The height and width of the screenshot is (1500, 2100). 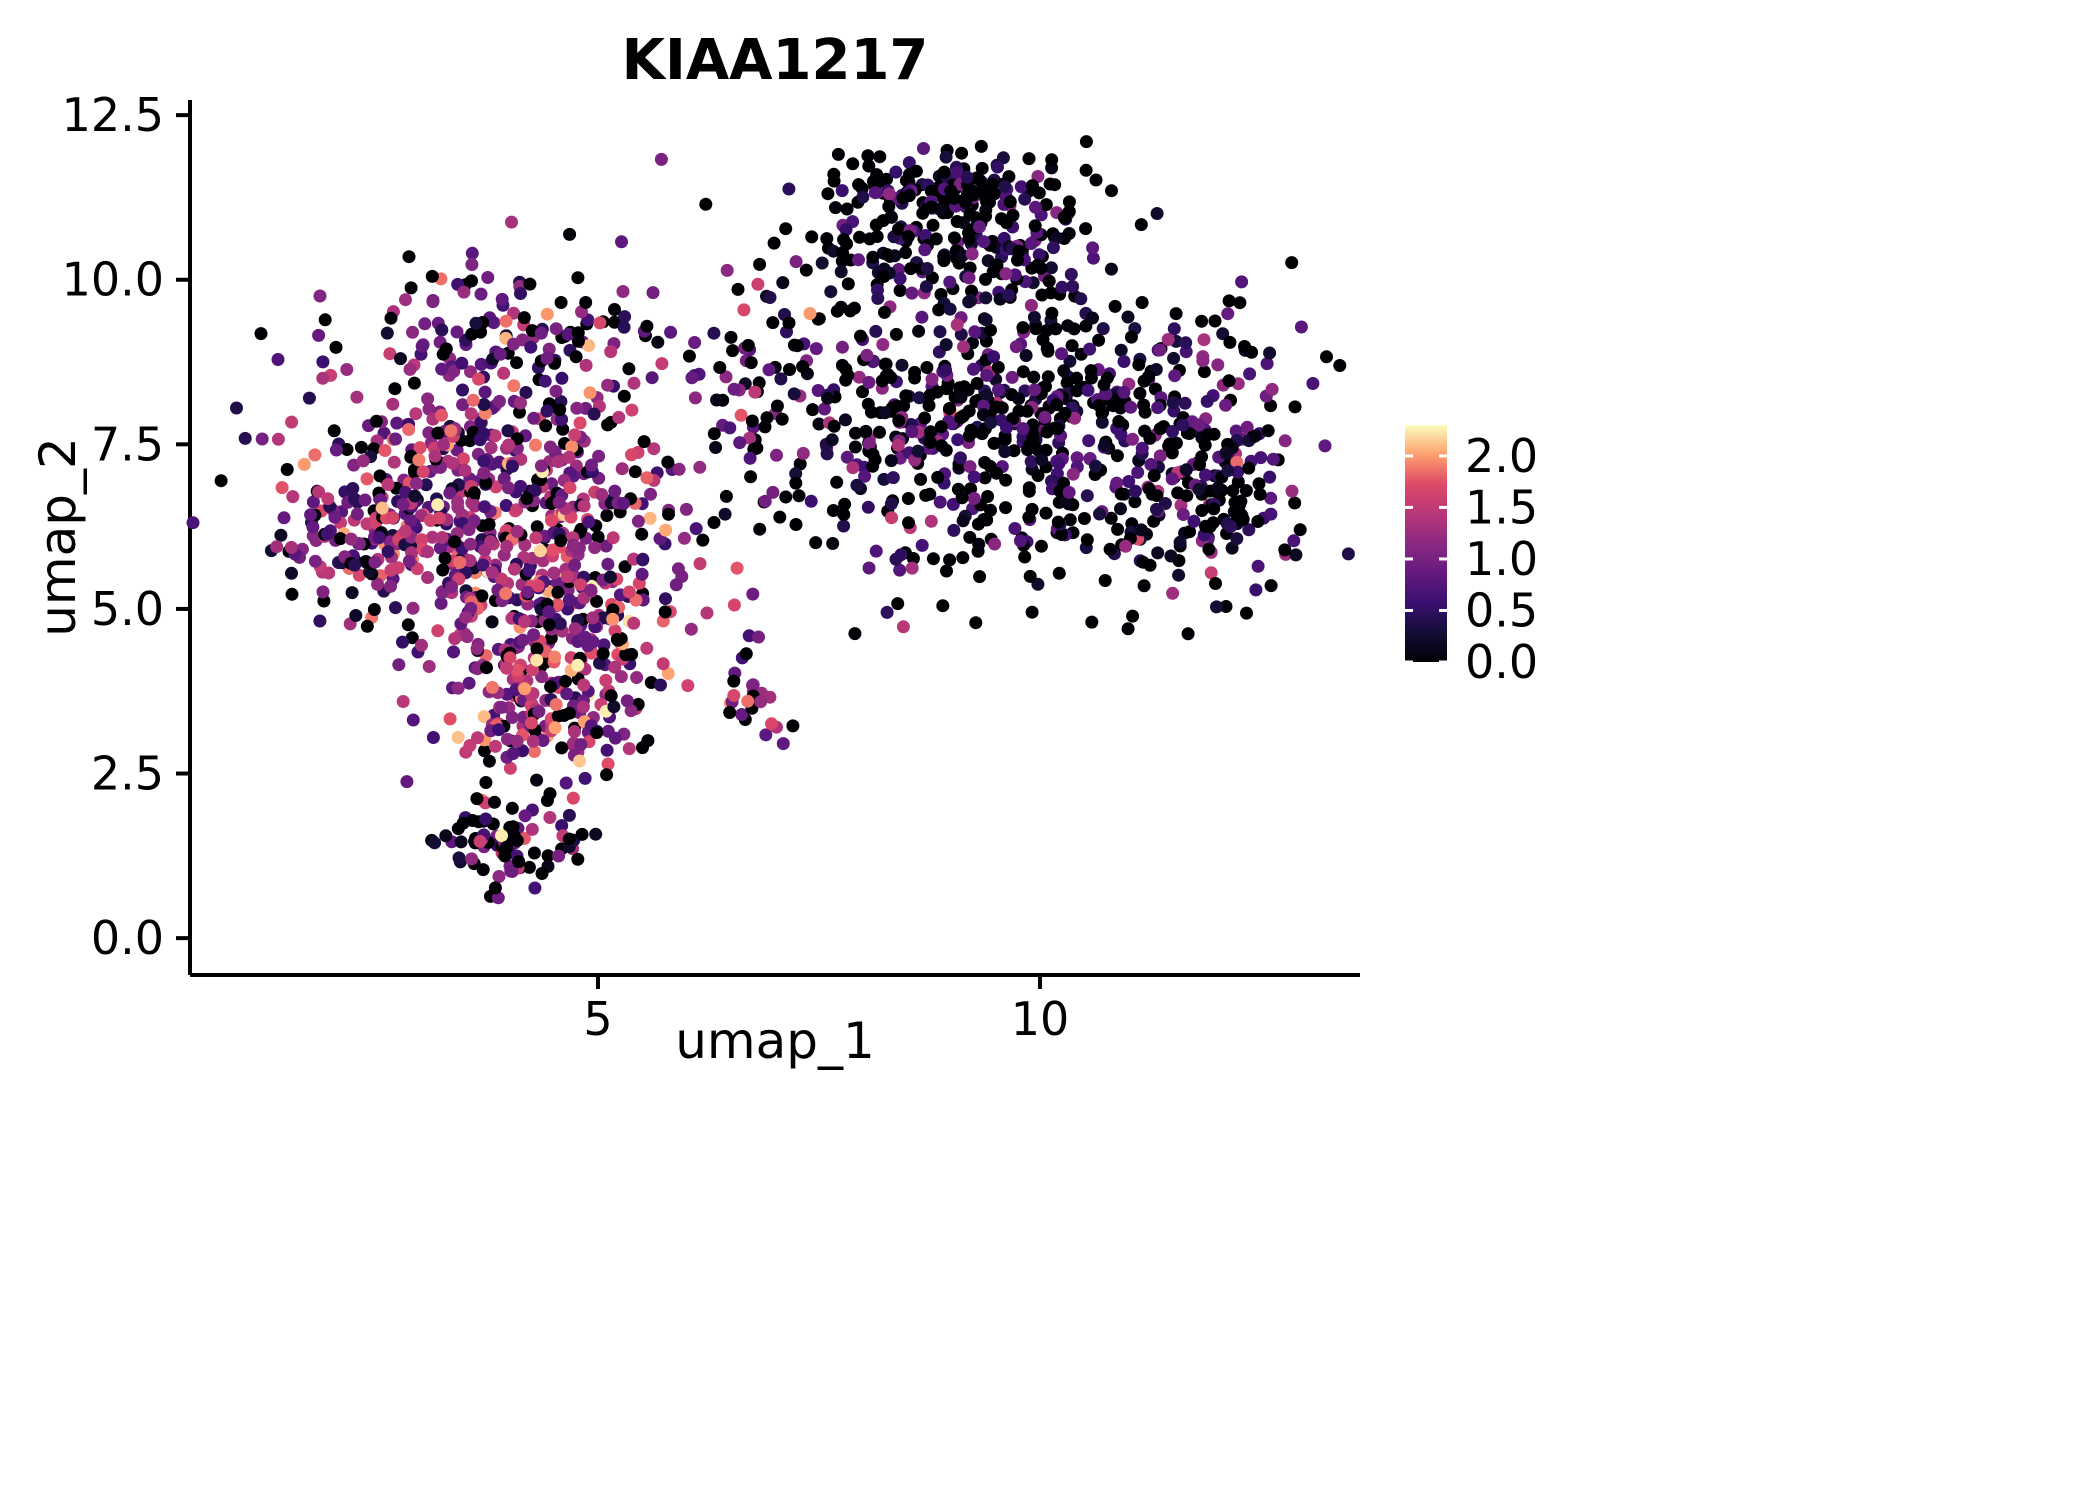 I want to click on y-tick-label: 0.0, so click(x=127, y=938).